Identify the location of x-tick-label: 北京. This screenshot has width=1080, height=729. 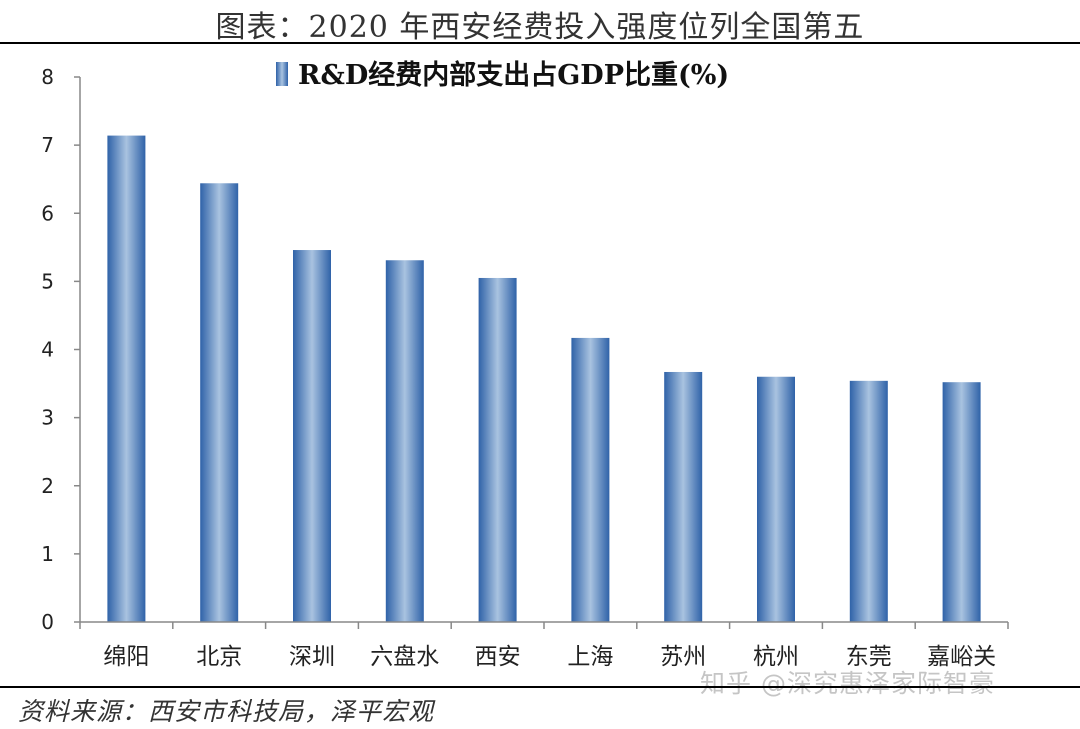
(219, 657).